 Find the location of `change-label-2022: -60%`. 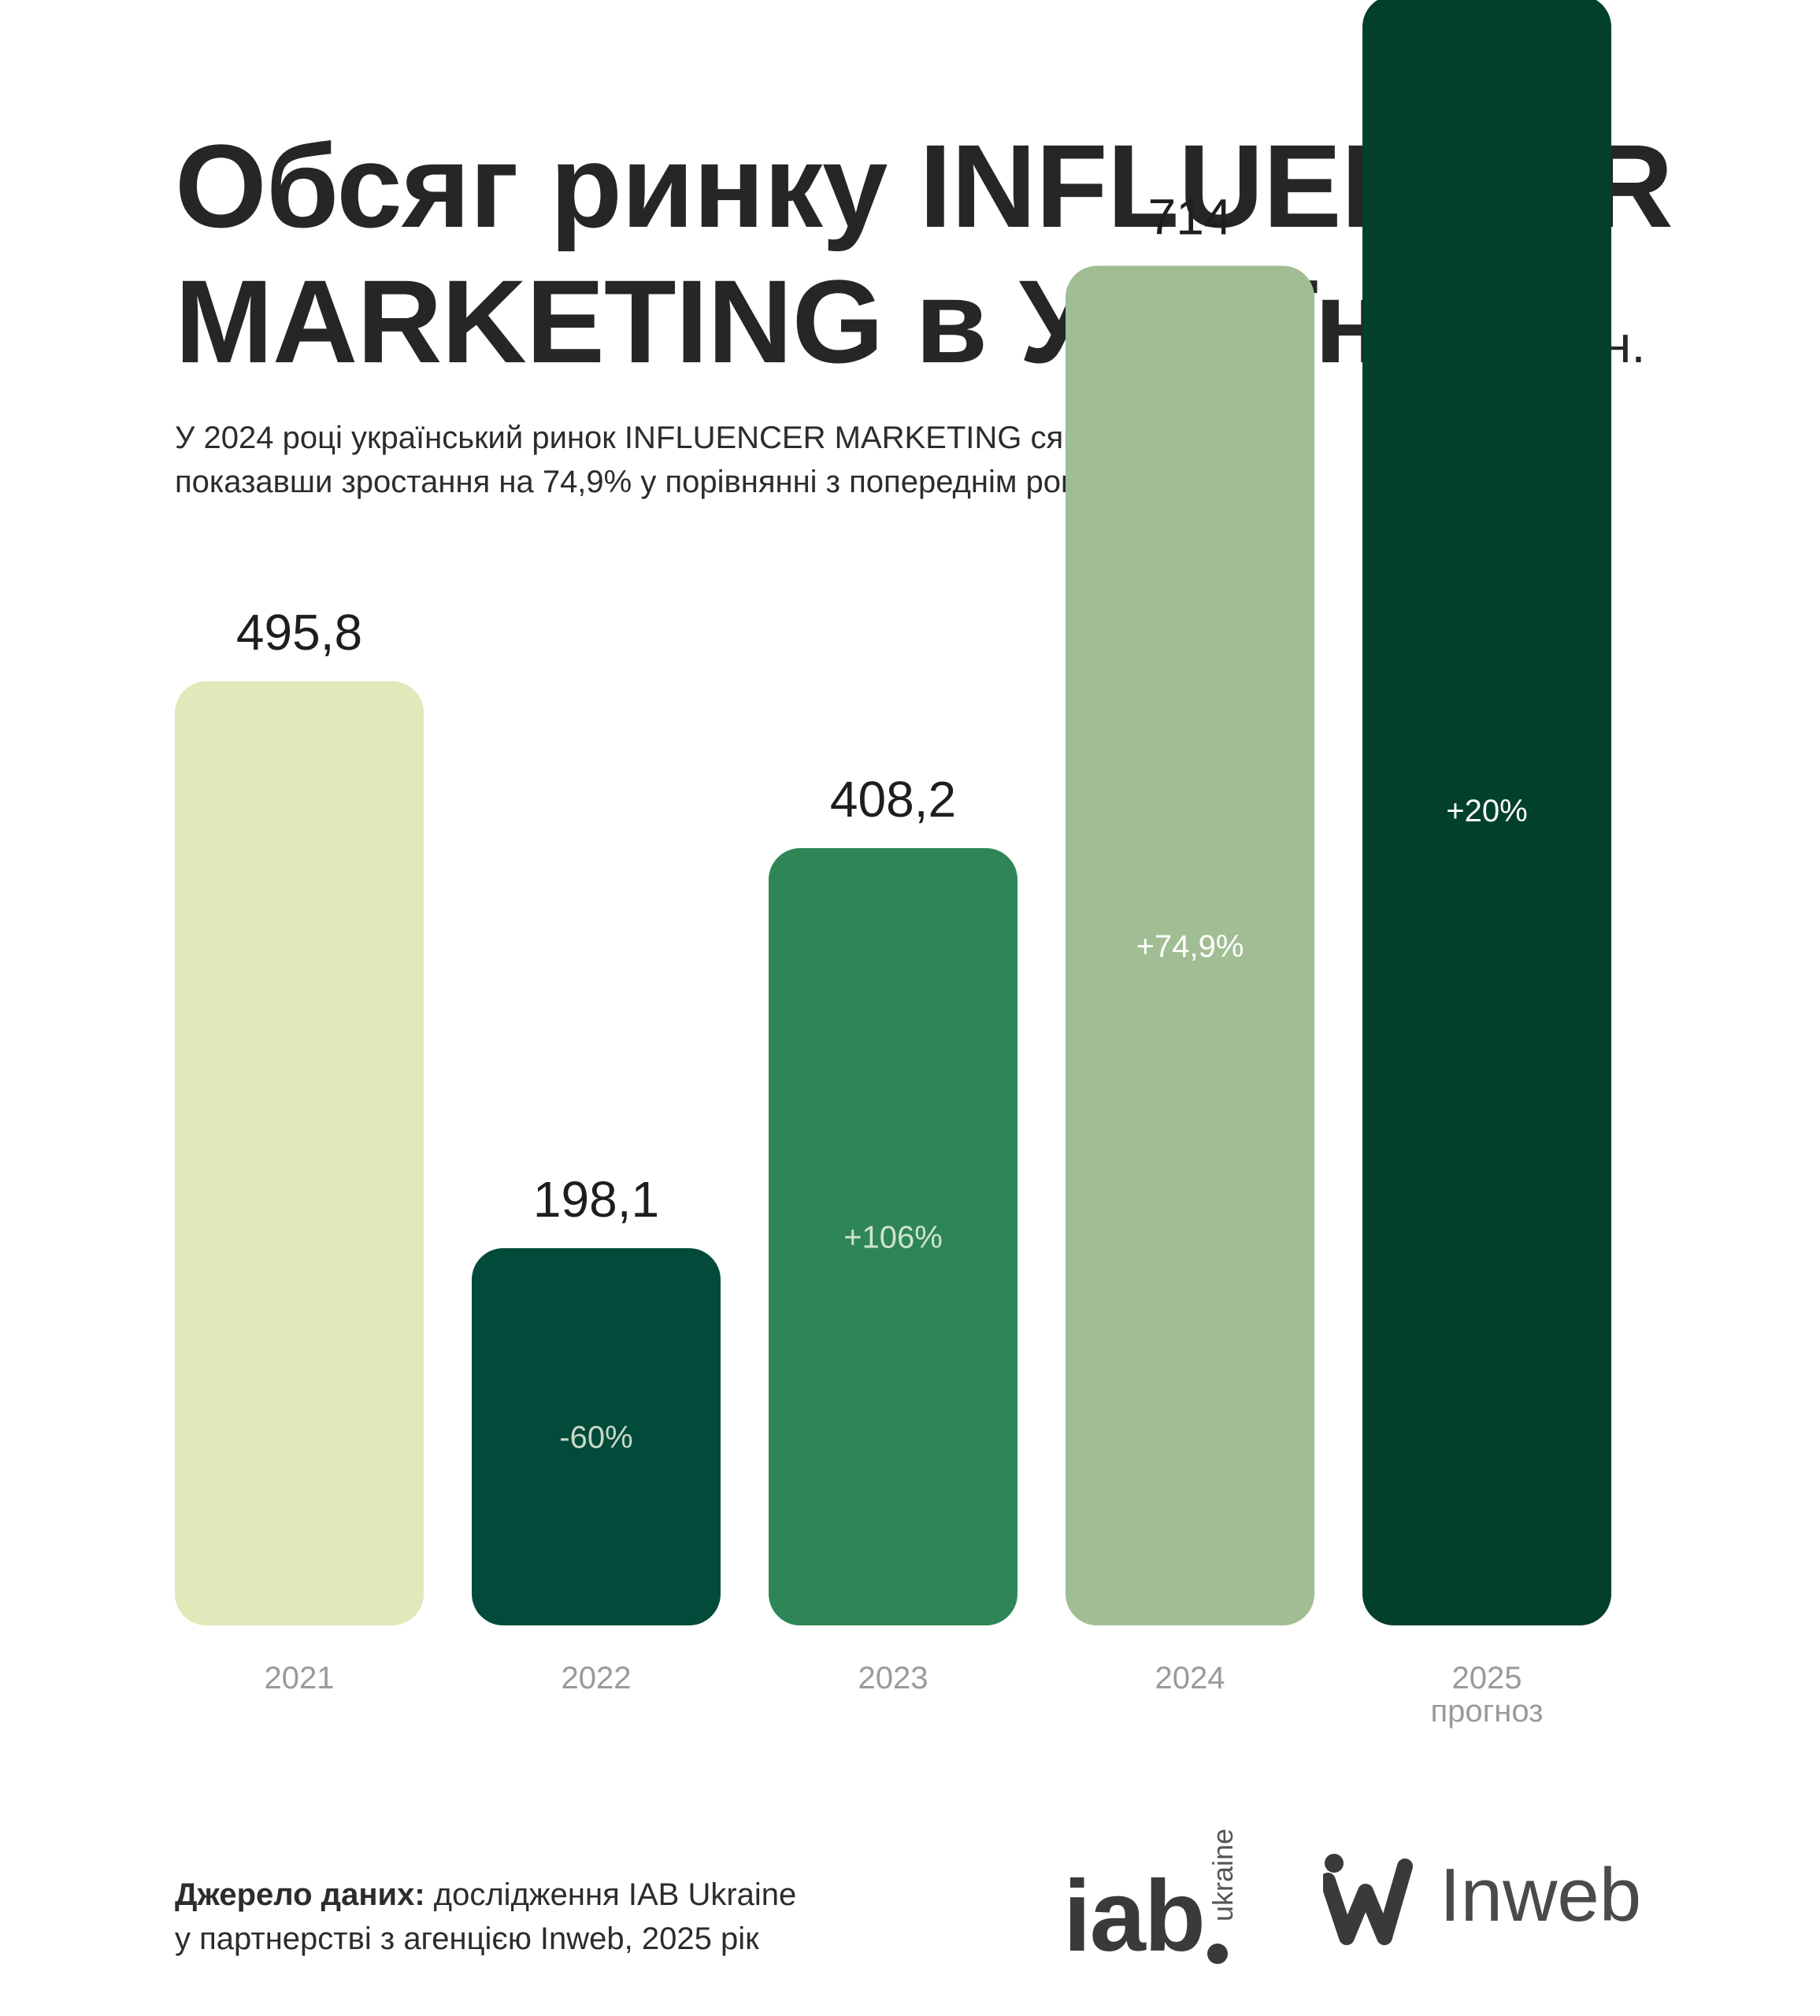

change-label-2022: -60% is located at coordinates (595, 1437).